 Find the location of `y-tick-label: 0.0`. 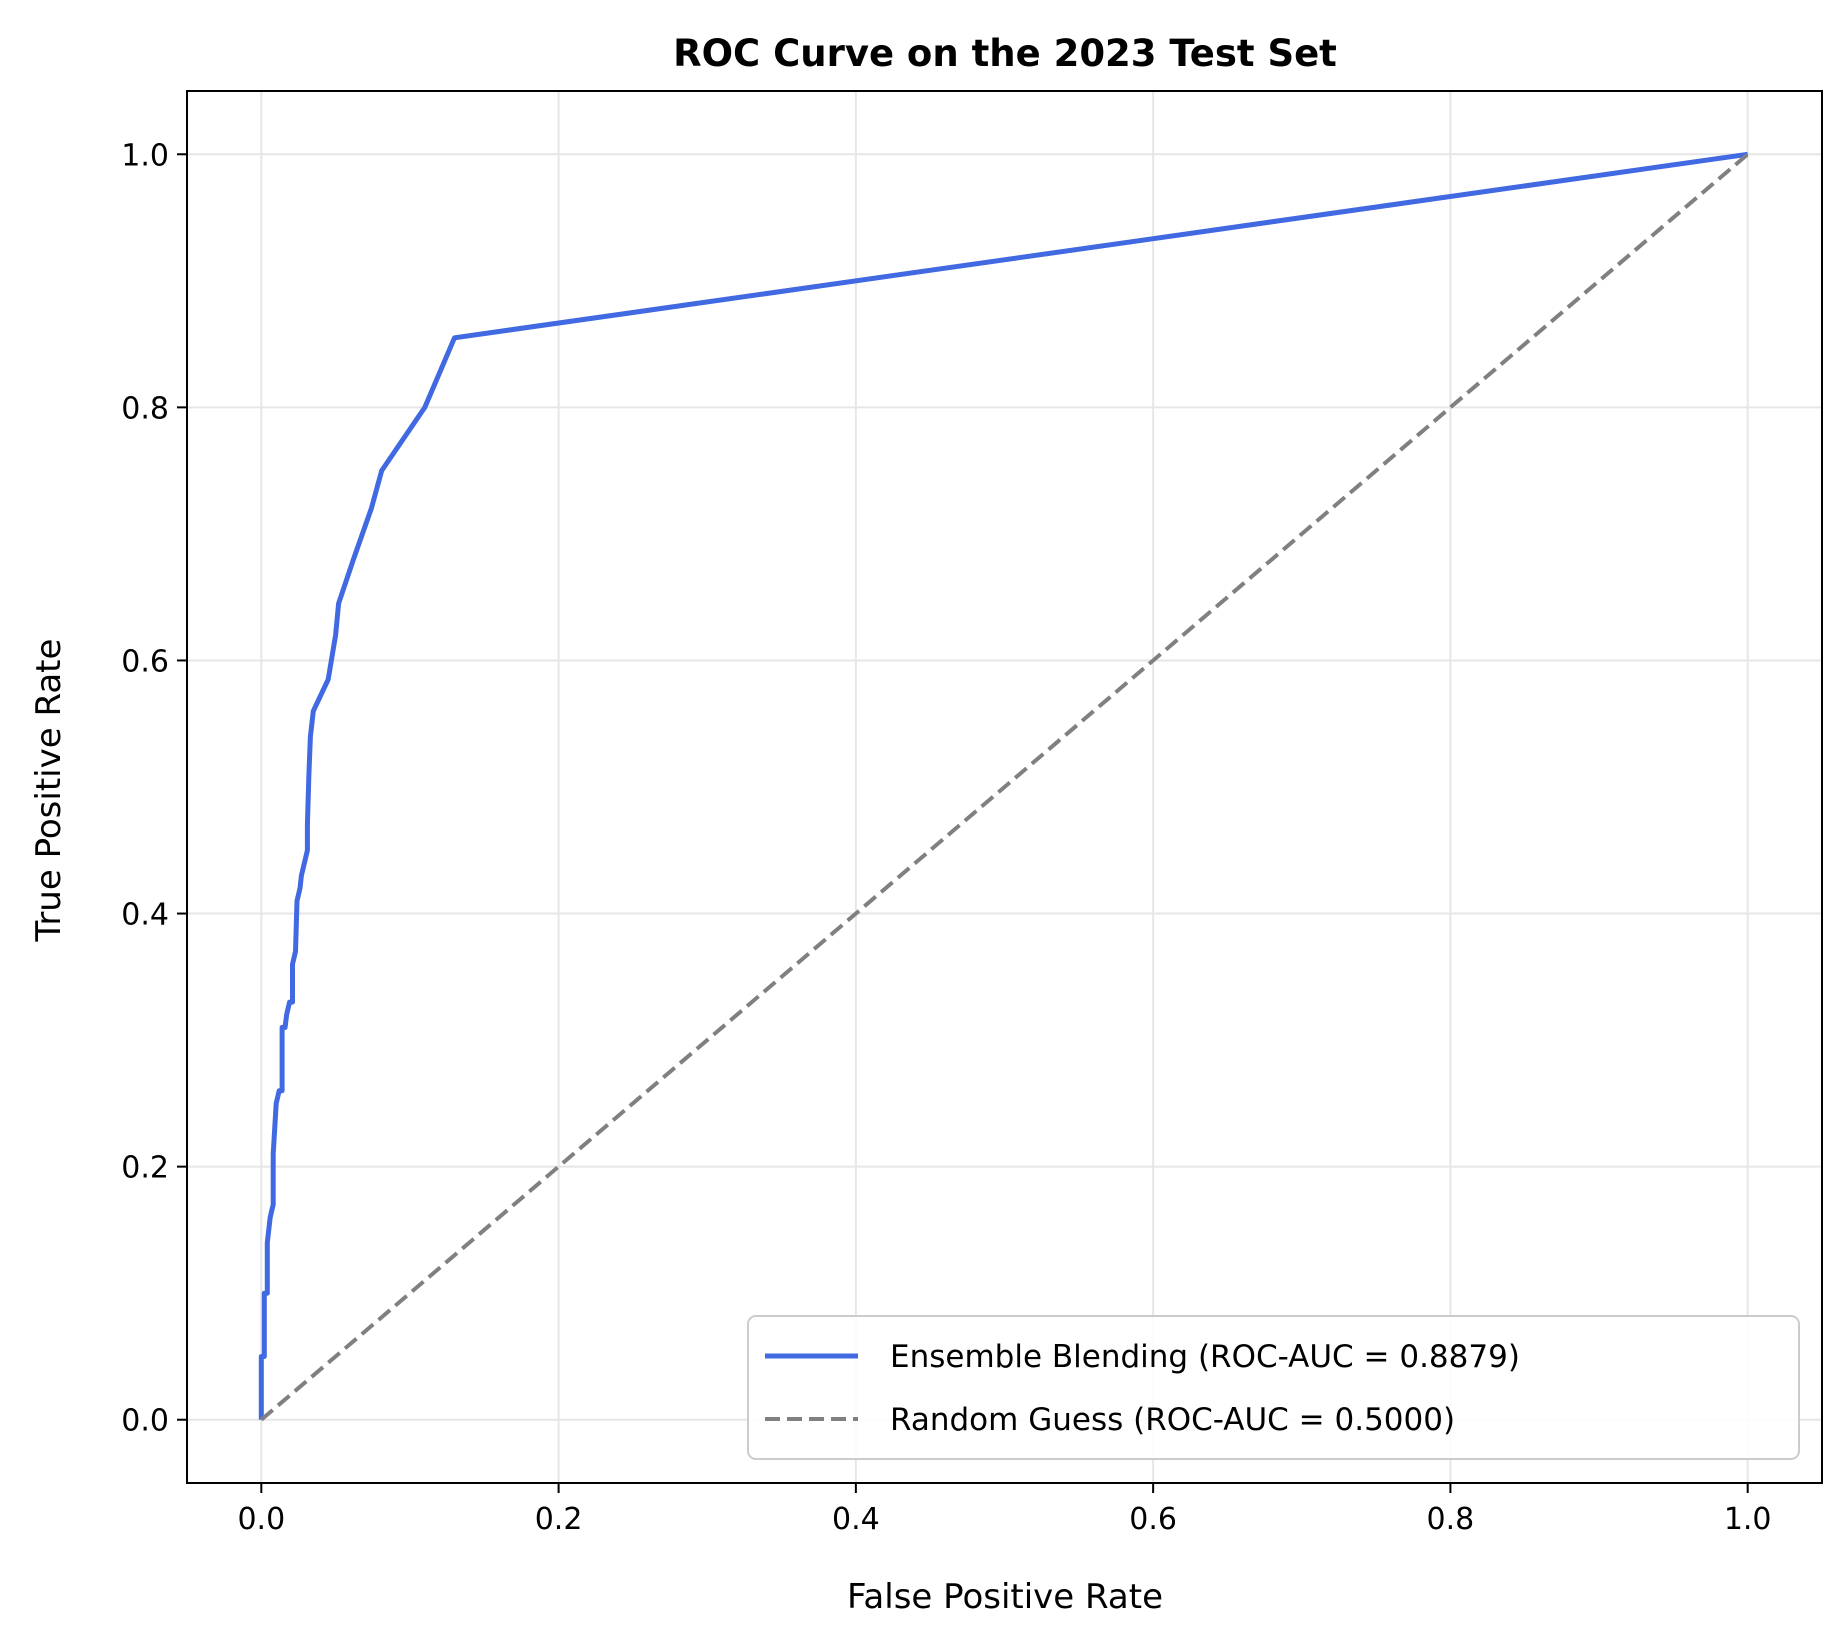

y-tick-label: 0.0 is located at coordinates (145, 1421).